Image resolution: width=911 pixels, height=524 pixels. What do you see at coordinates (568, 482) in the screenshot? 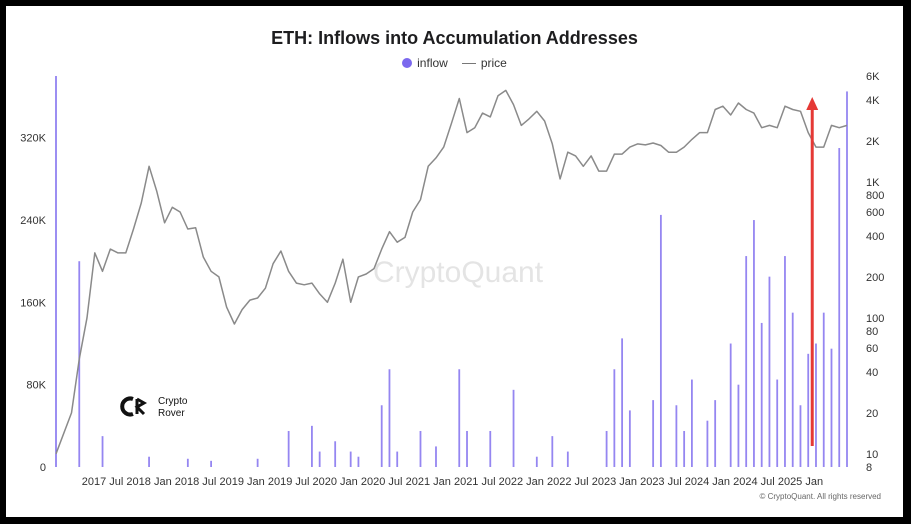
I see `x-tick-label: 2022 Jul` at bounding box center [568, 482].